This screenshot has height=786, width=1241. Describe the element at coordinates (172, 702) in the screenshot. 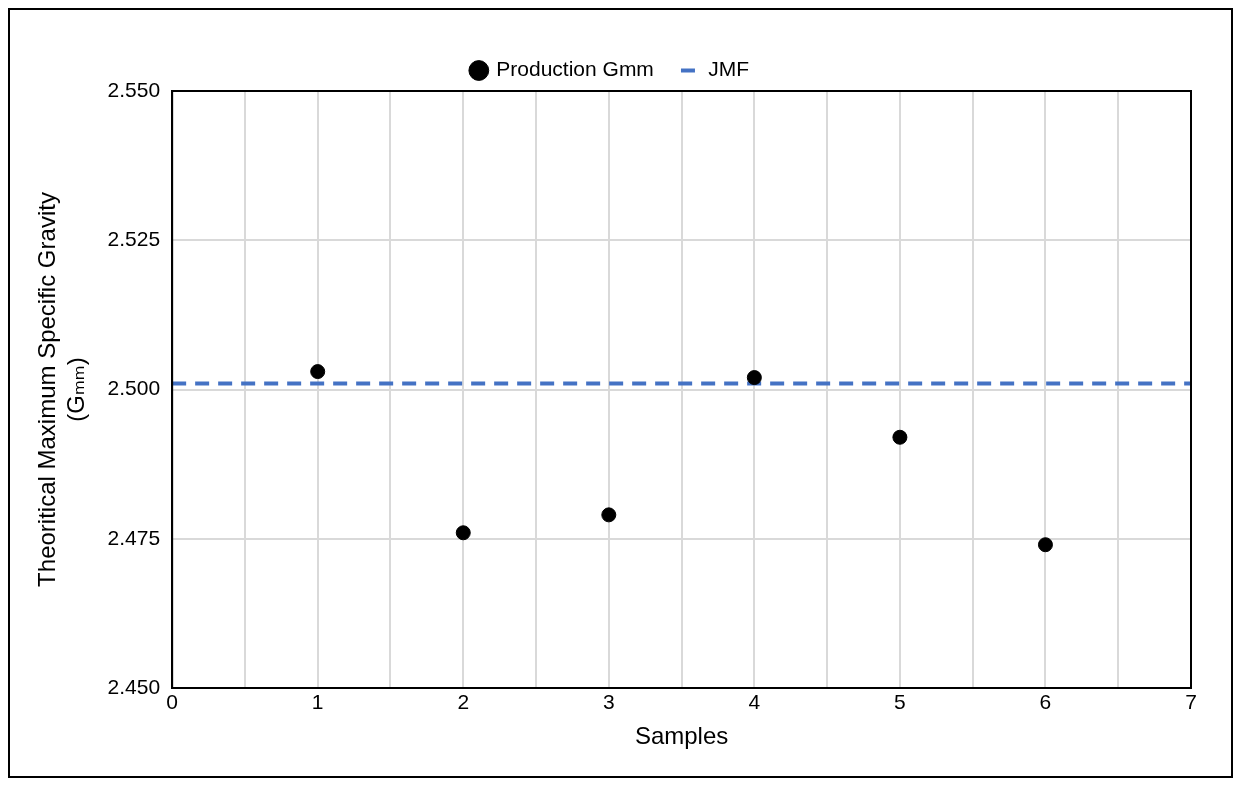

I see `x-tick-label: 0` at that location.